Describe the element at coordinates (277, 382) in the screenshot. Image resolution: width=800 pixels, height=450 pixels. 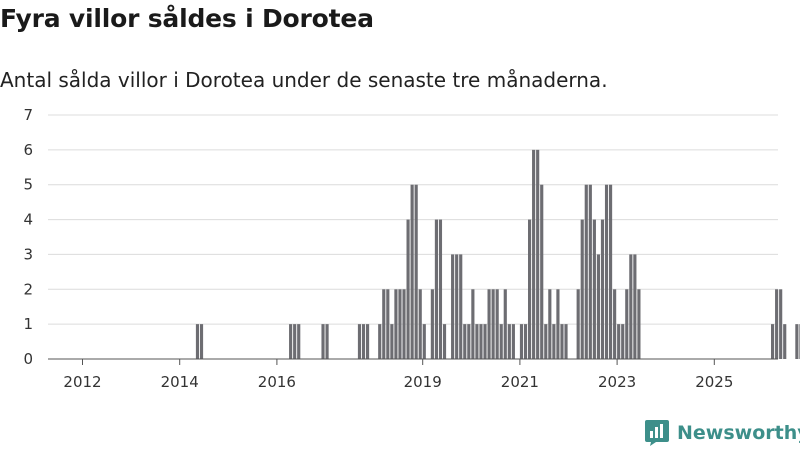
I see `x-tick-label: 2016` at that location.